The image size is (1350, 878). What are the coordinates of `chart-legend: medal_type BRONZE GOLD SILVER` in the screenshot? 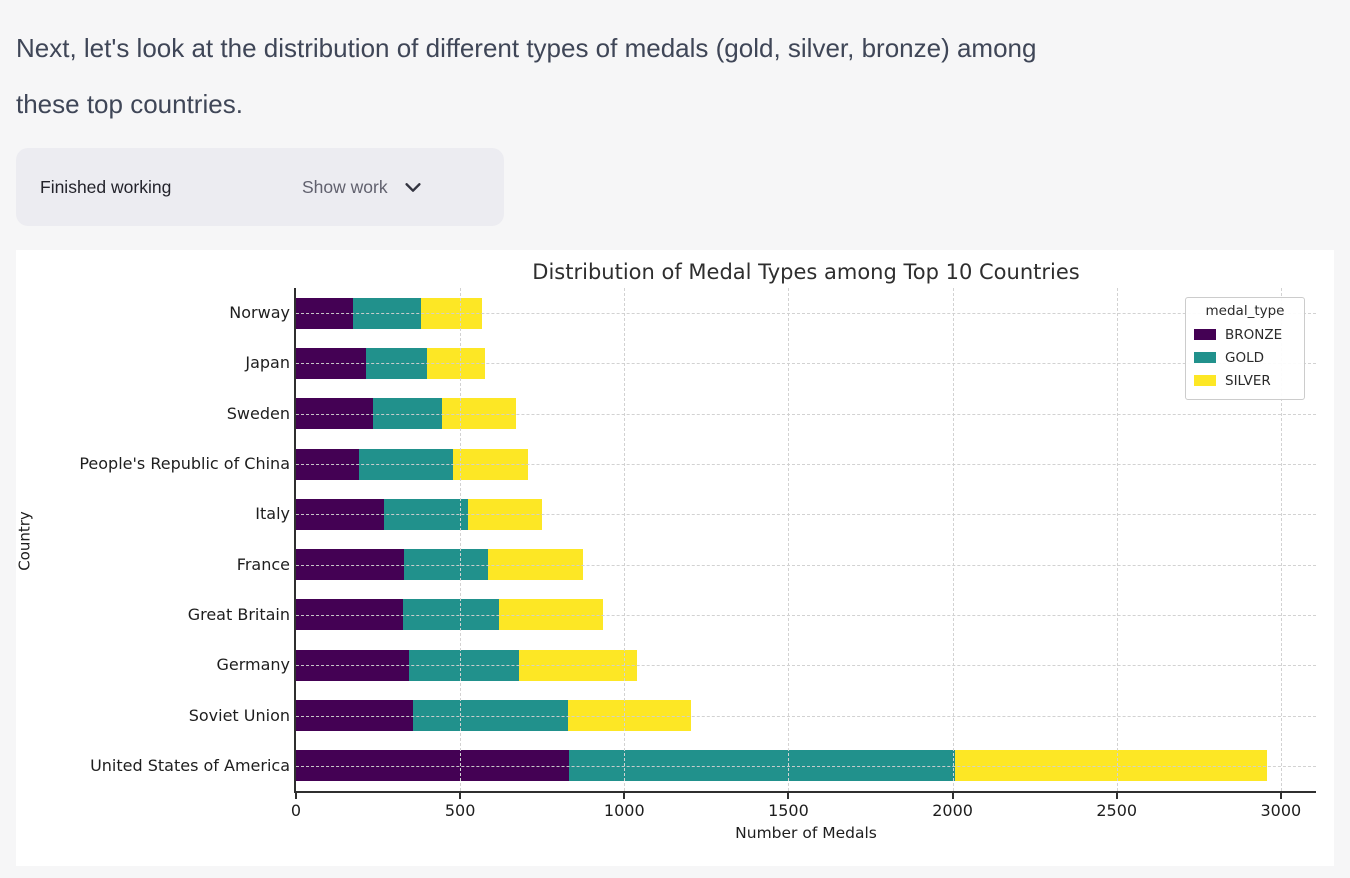 It's located at (1245, 348).